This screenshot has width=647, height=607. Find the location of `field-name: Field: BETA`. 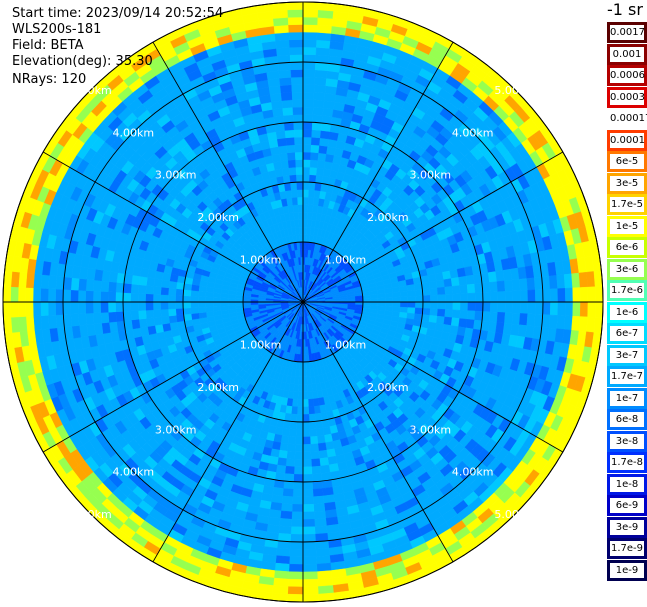

field-name: Field: BETA is located at coordinates (48, 45).